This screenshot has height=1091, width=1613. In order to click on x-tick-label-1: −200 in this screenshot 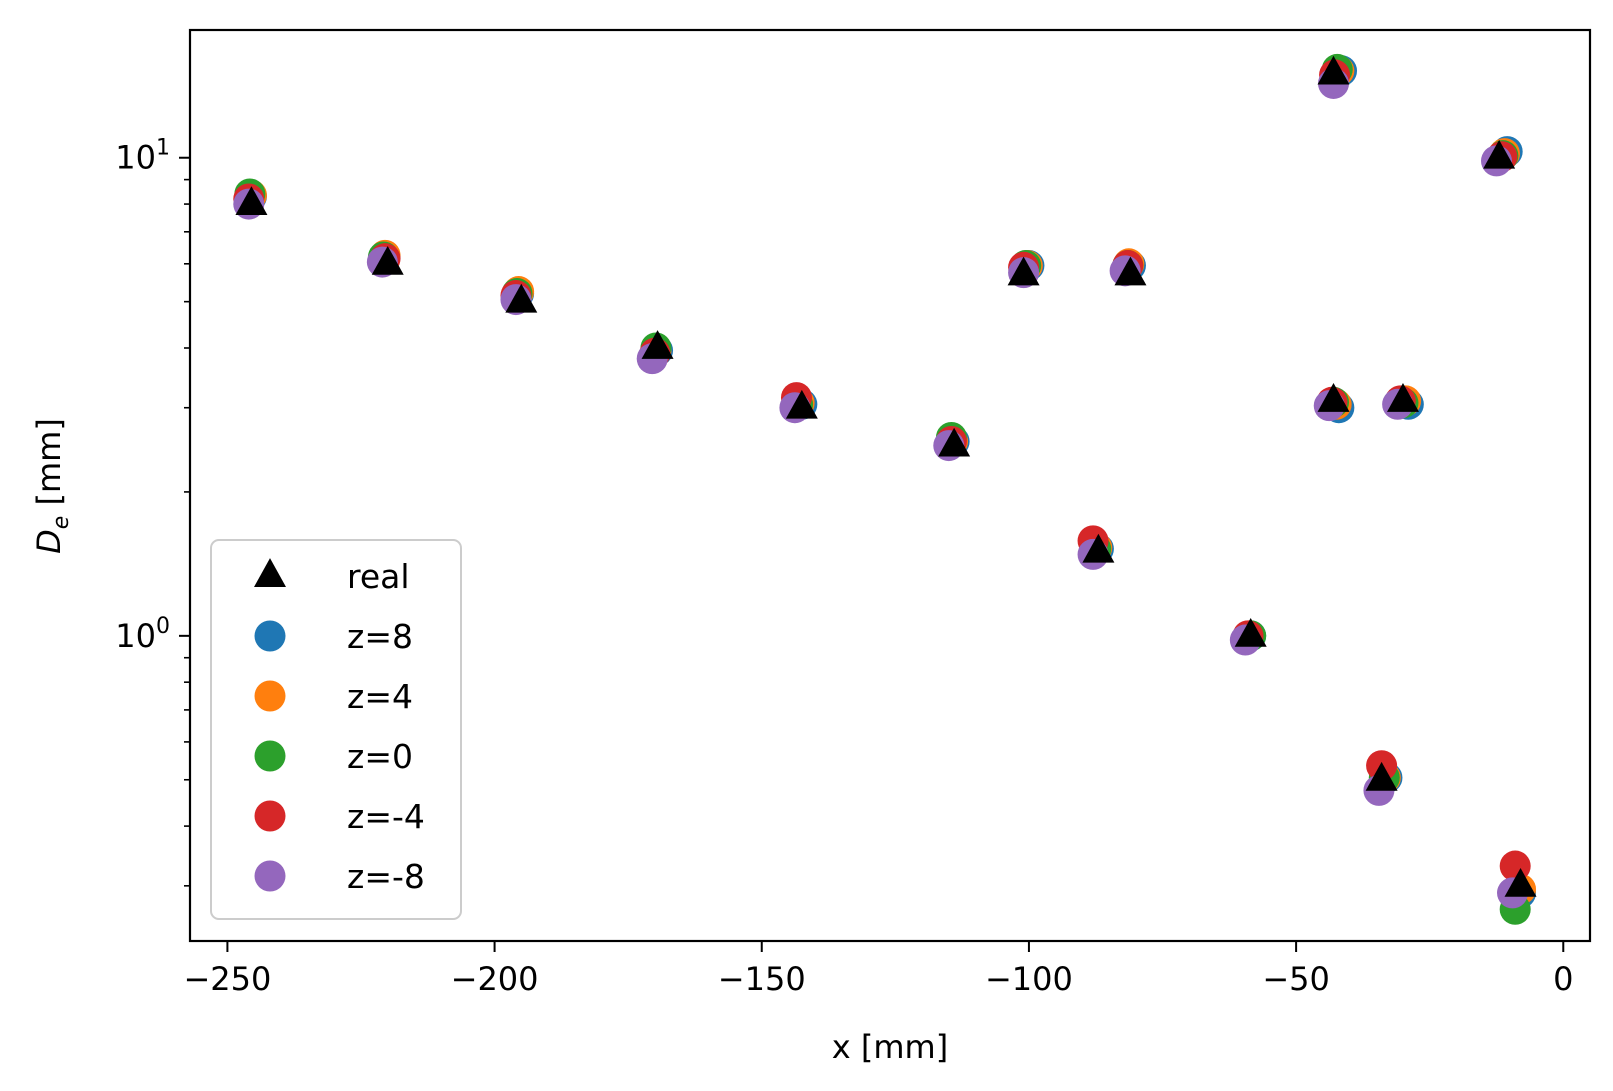, I will do `click(495, 979)`.